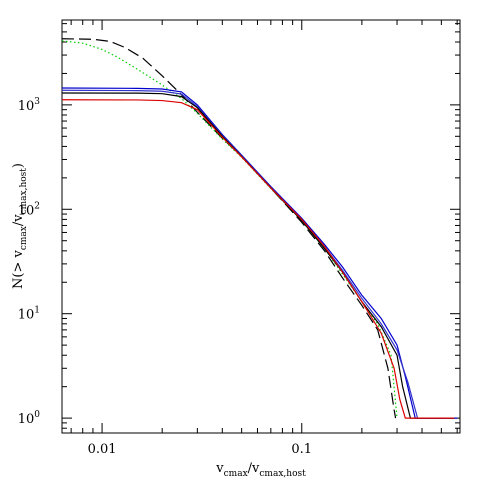 This screenshot has width=485, height=485. What do you see at coordinates (29, 418) in the screenshot?
I see `y-tick-label: 10⁰` at bounding box center [29, 418].